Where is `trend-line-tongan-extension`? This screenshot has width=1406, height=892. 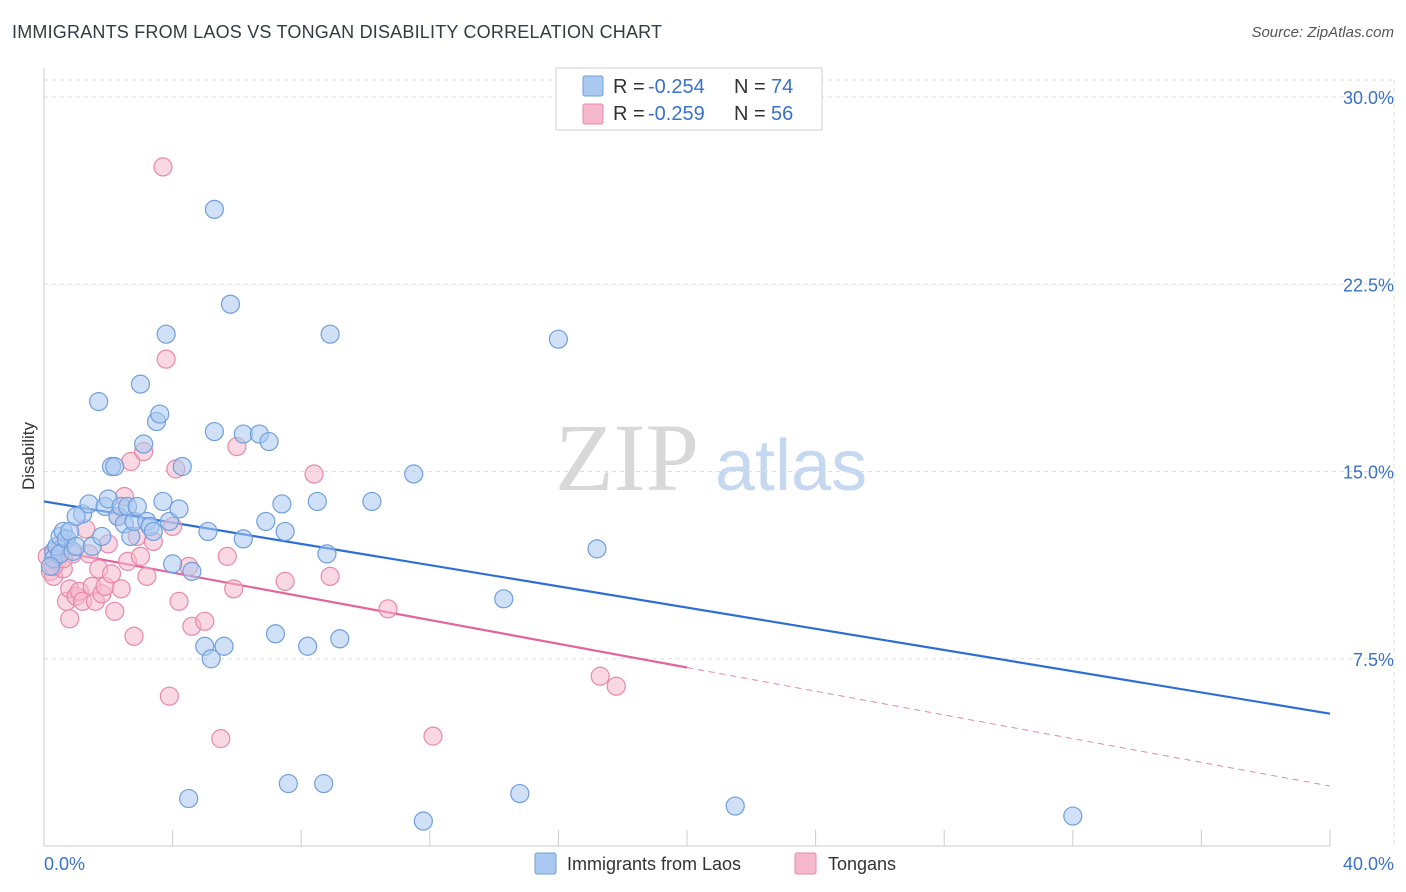 trend-line-tongan-extension is located at coordinates (1008, 726).